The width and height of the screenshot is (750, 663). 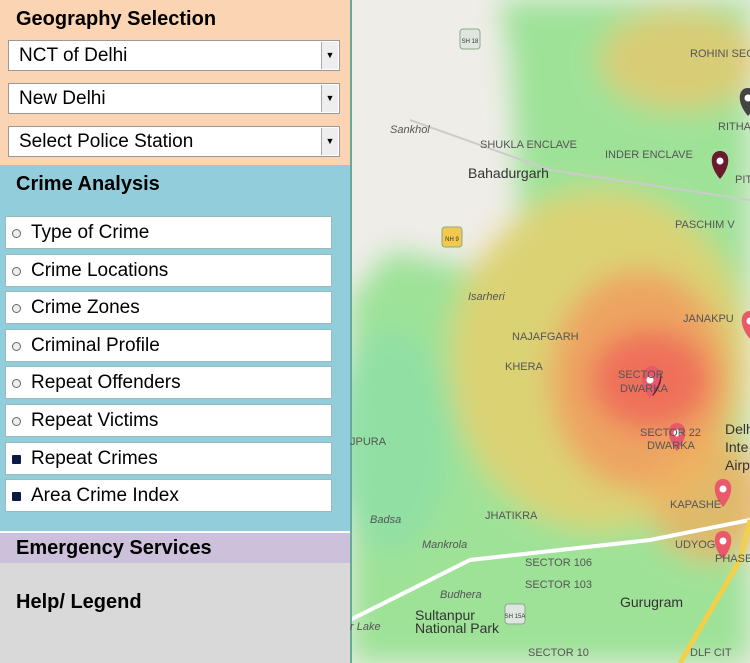 I want to click on map-label: DWARKA, so click(x=644, y=389).